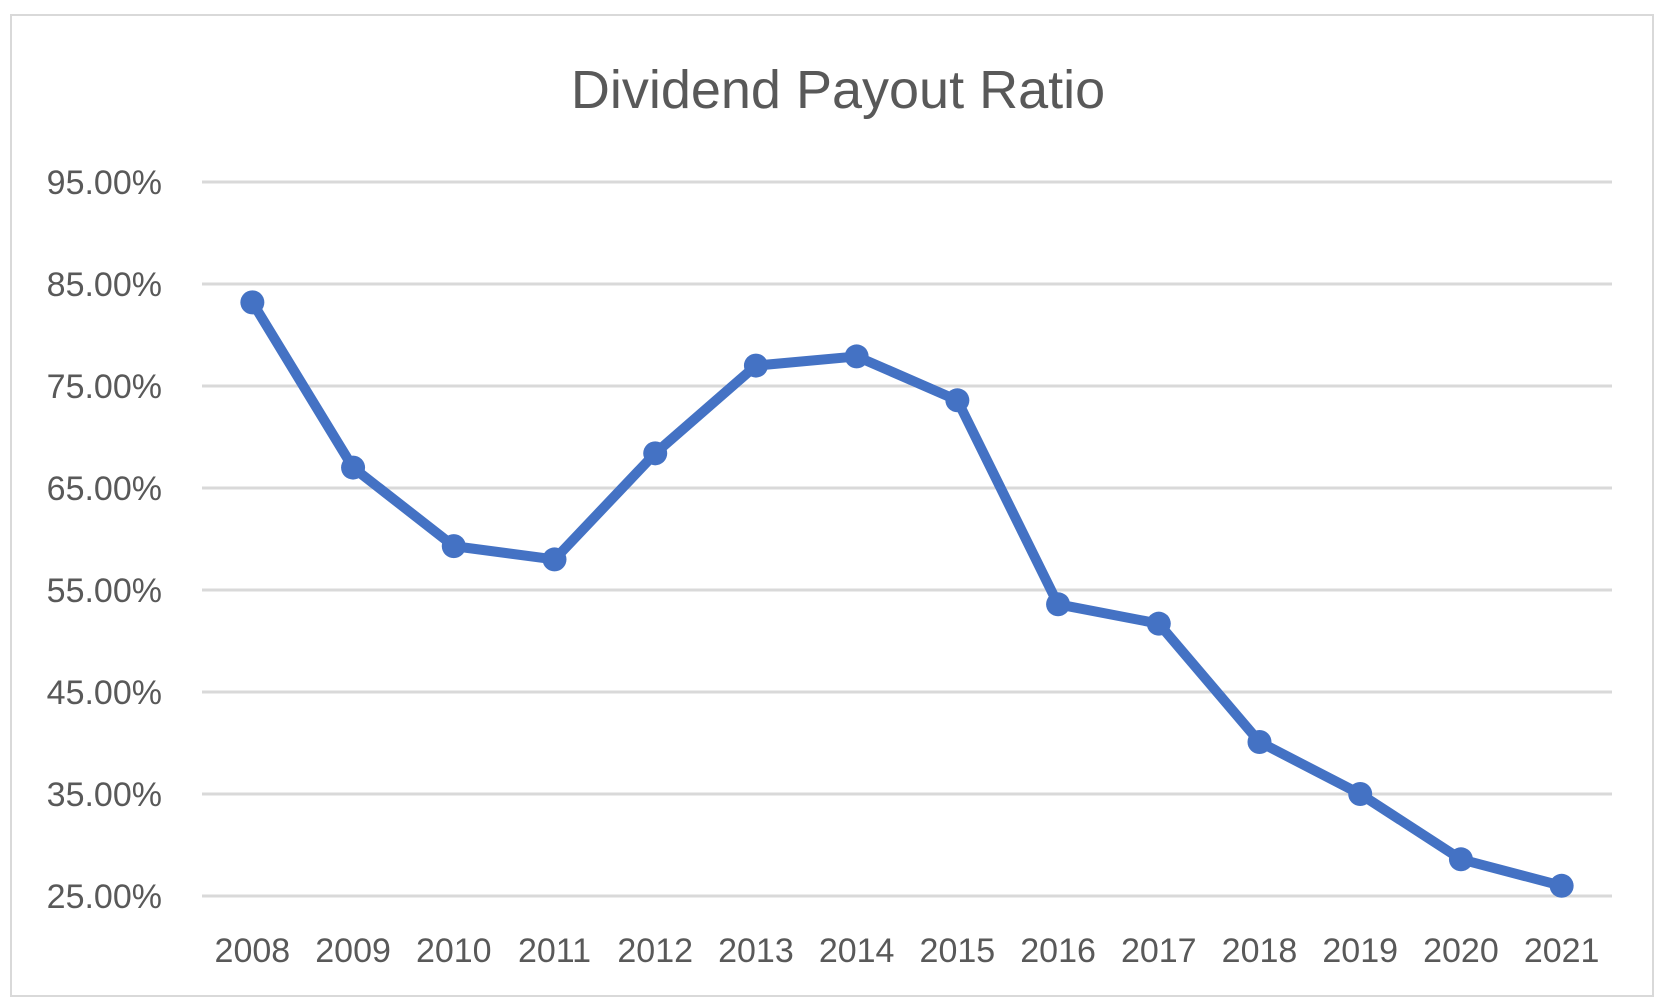  What do you see at coordinates (104, 489) in the screenshot?
I see `y-tick-label: 65.00%` at bounding box center [104, 489].